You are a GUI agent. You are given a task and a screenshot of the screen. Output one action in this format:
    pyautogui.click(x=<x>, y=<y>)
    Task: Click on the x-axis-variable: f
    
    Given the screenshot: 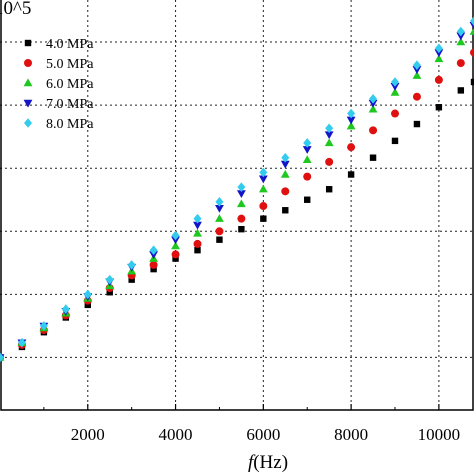 What is the action you would take?
    pyautogui.click(x=252, y=462)
    